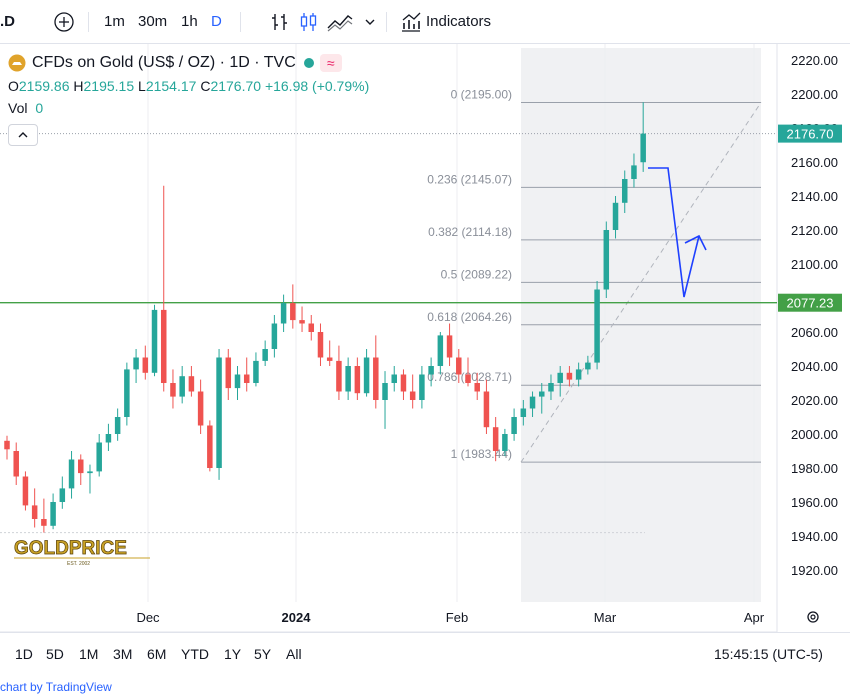 The width and height of the screenshot is (850, 700). Describe the element at coordinates (189, 21) in the screenshot. I see `interval-1h: 1h` at that location.